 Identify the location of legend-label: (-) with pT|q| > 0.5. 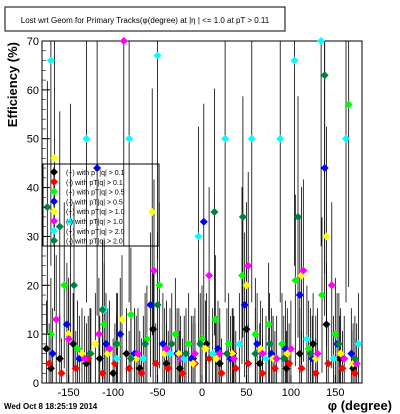
(94, 202).